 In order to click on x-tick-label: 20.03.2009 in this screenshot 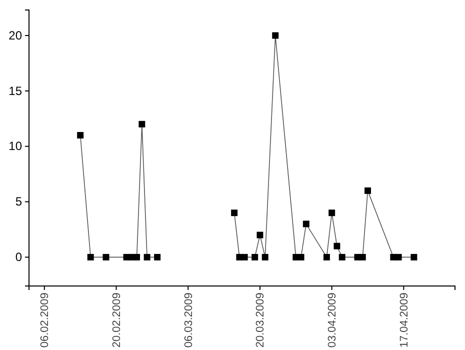, I will do `click(260, 320)`.